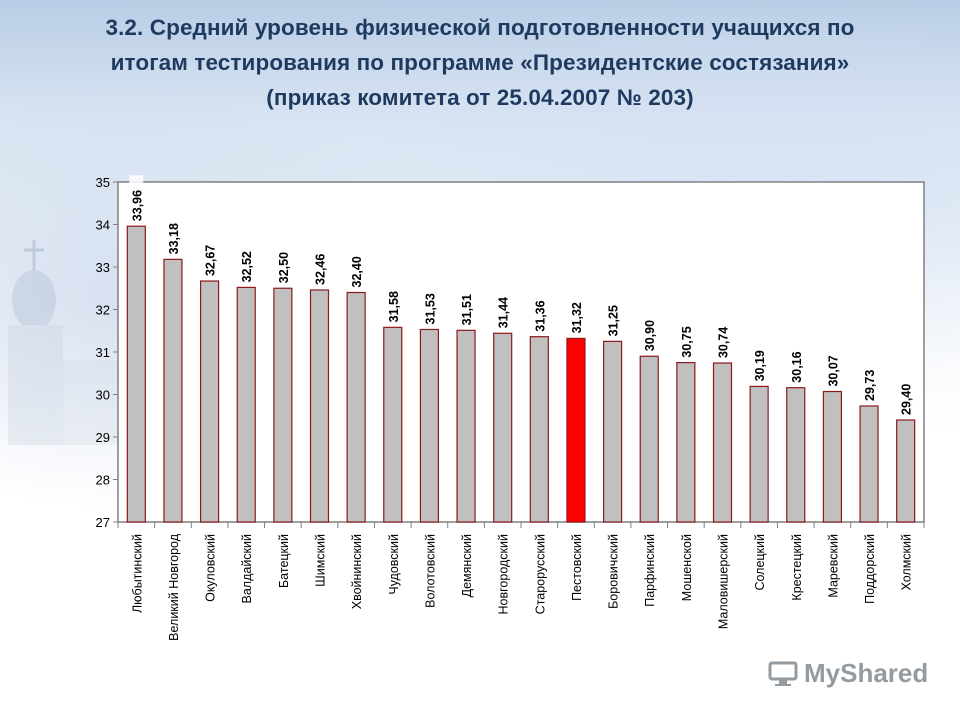 The image size is (960, 720). I want to click on data-label: 31,36, so click(540, 315).